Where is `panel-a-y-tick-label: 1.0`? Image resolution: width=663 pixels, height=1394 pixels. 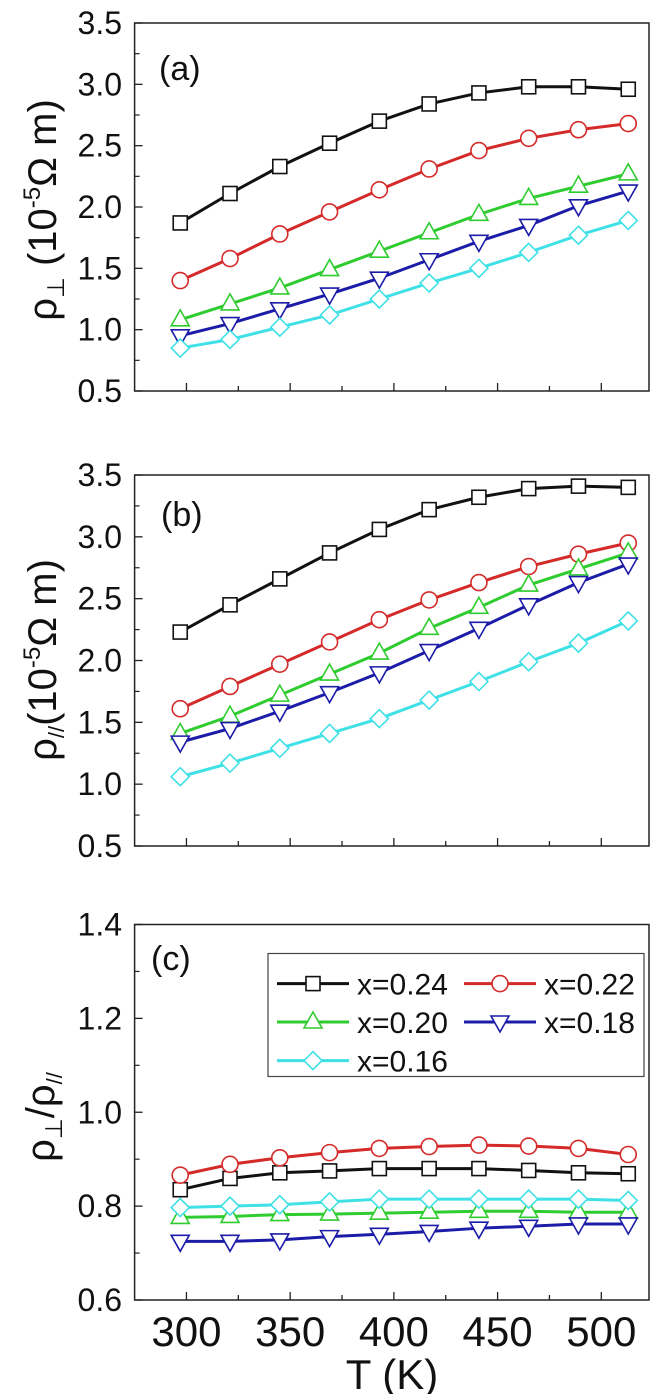 panel-a-y-tick-label: 1.0 is located at coordinates (100, 330).